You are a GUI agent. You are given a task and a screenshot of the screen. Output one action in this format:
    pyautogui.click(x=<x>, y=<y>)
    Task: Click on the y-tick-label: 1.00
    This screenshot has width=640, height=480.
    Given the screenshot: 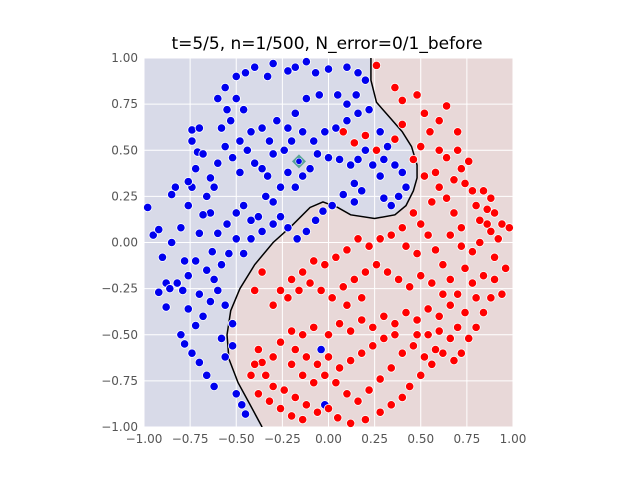 What is the action you would take?
    pyautogui.click(x=124, y=58)
    